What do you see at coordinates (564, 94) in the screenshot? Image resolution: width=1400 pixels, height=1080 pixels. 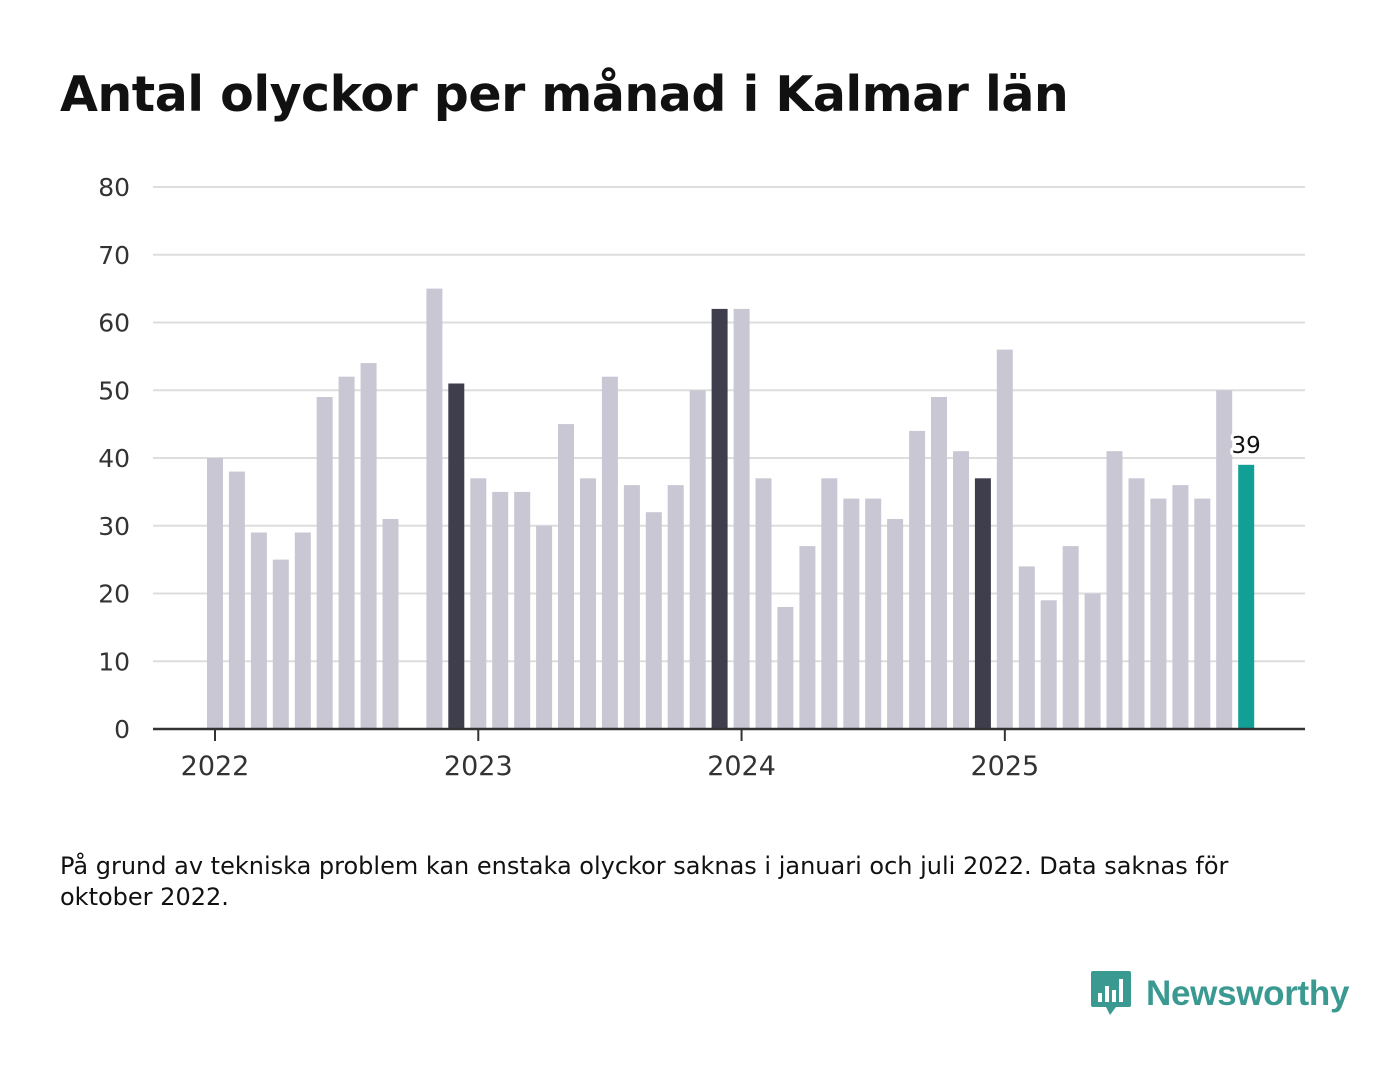 I see `chart-title: Antal olyckor per månad i Kalmar län` at bounding box center [564, 94].